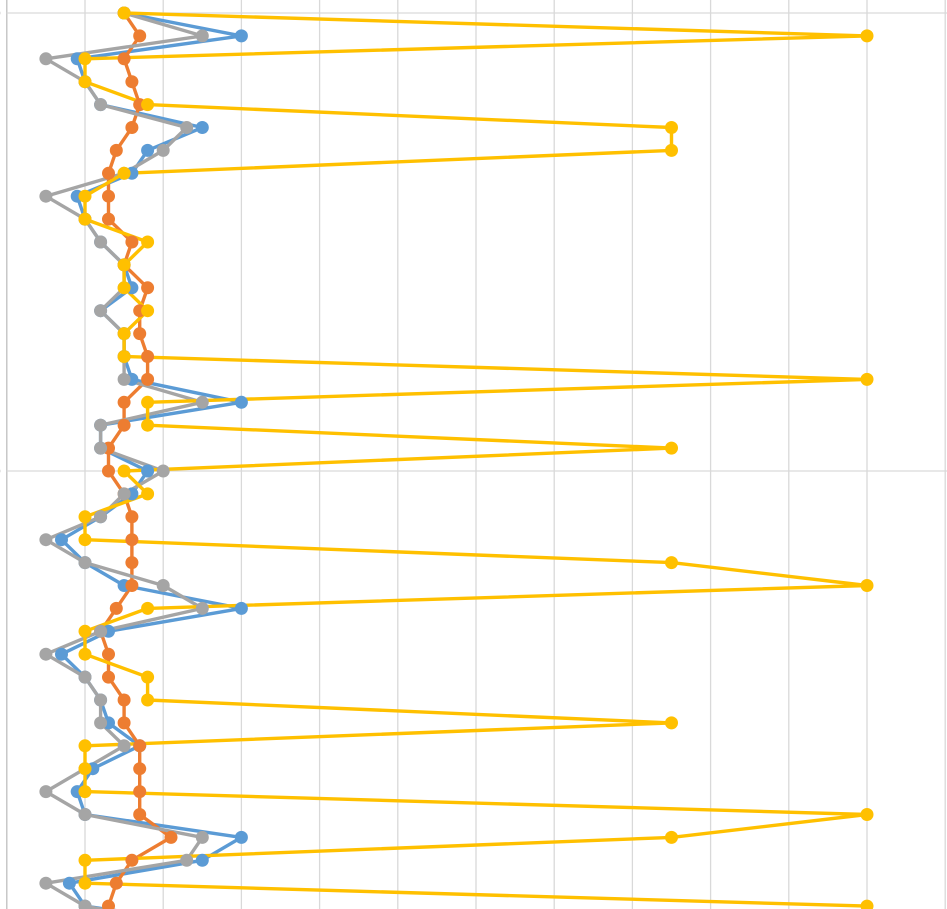 The height and width of the screenshot is (909, 947). I want to click on y-tick-label: 20, so click(0, 13).